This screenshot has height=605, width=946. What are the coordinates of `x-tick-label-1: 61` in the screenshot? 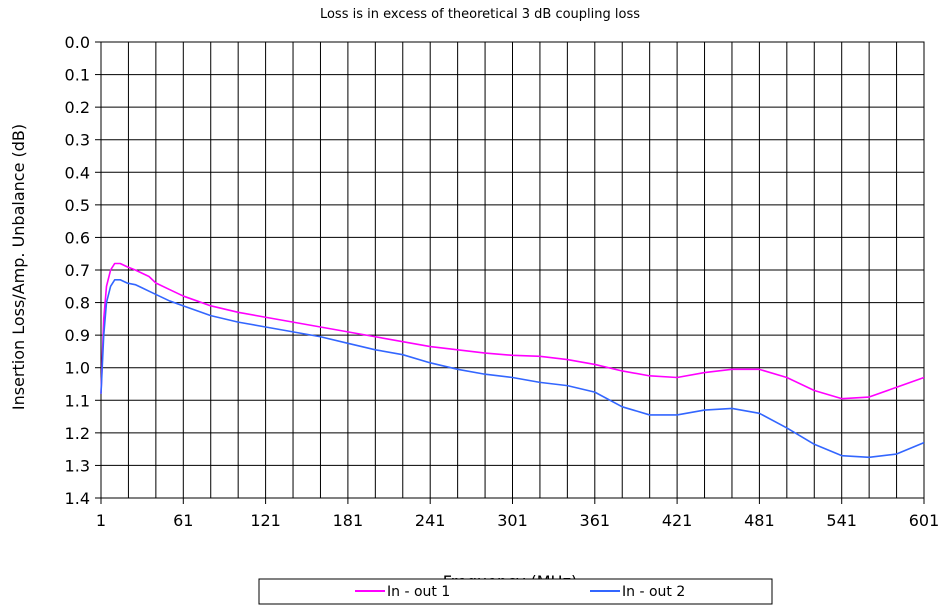 It's located at (183, 520).